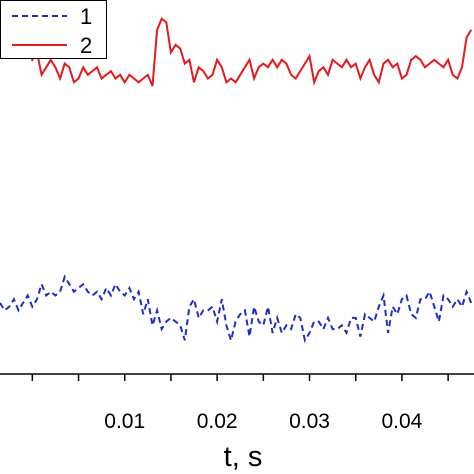 This screenshot has height=474, width=474. I want to click on x-tick-label: 0.02, so click(217, 421).